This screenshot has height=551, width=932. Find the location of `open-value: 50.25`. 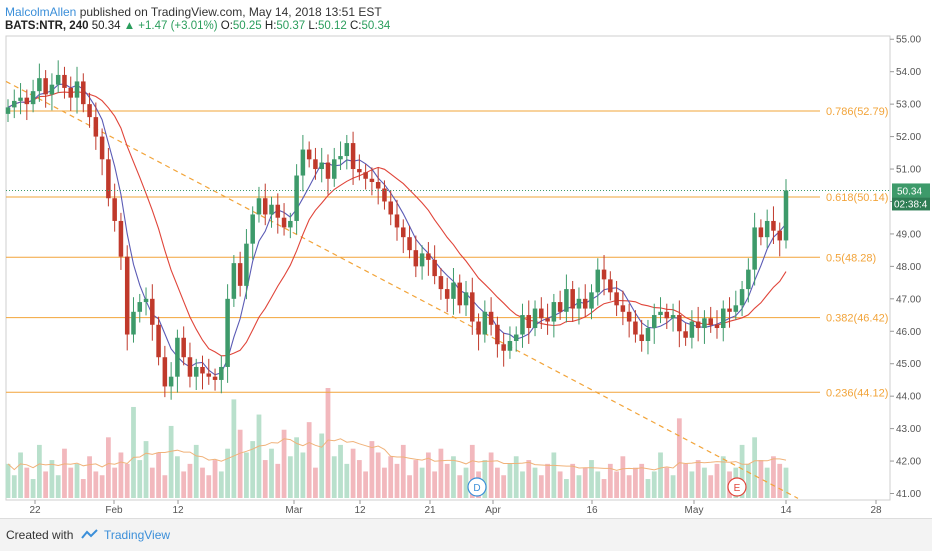

open-value: 50.25 is located at coordinates (247, 26).